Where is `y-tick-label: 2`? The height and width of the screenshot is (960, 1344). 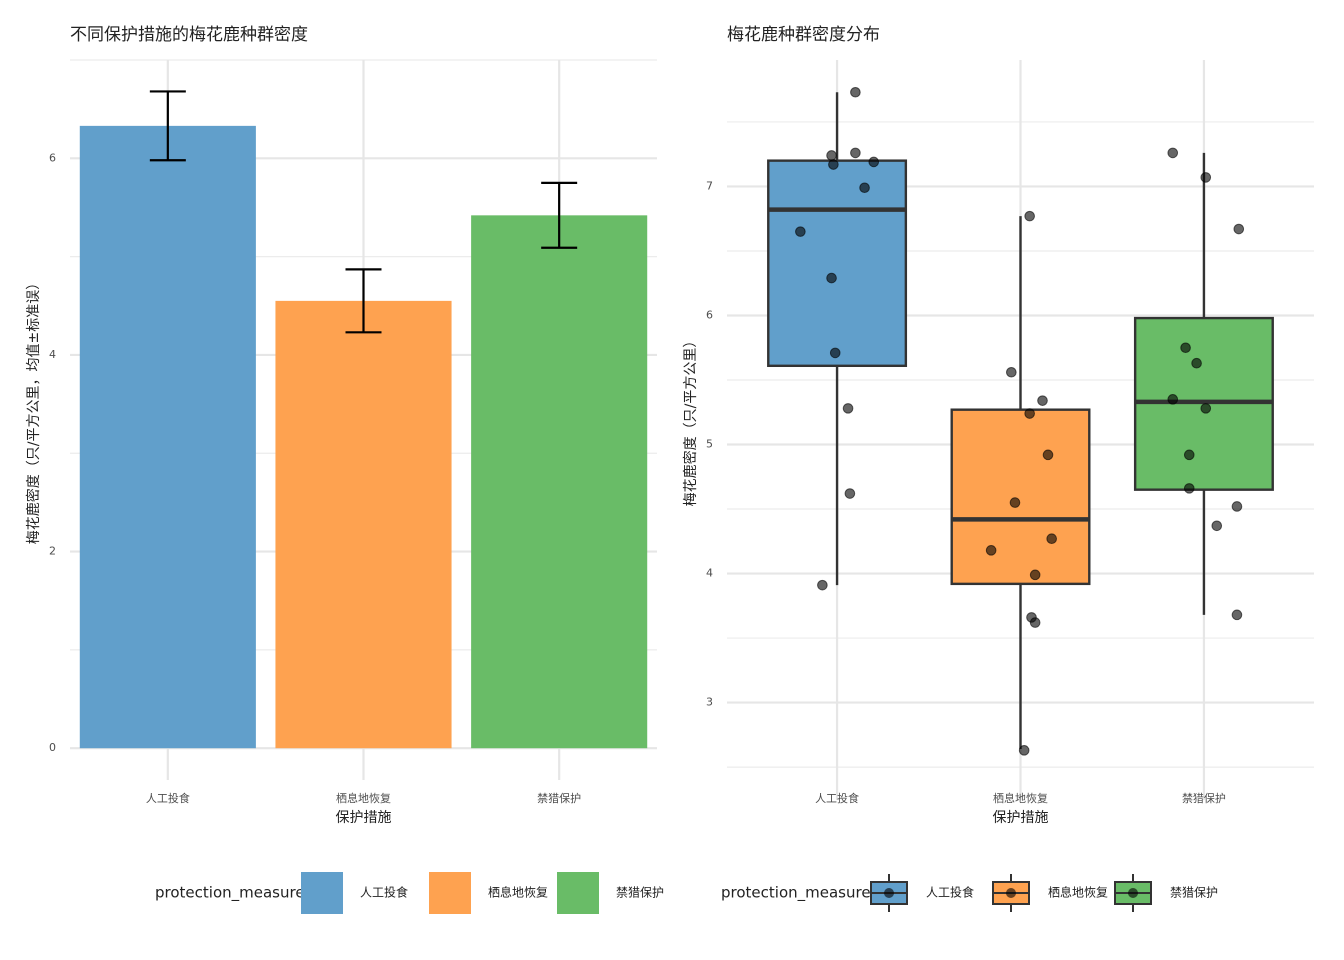
y-tick-label: 2 is located at coordinates (52, 551).